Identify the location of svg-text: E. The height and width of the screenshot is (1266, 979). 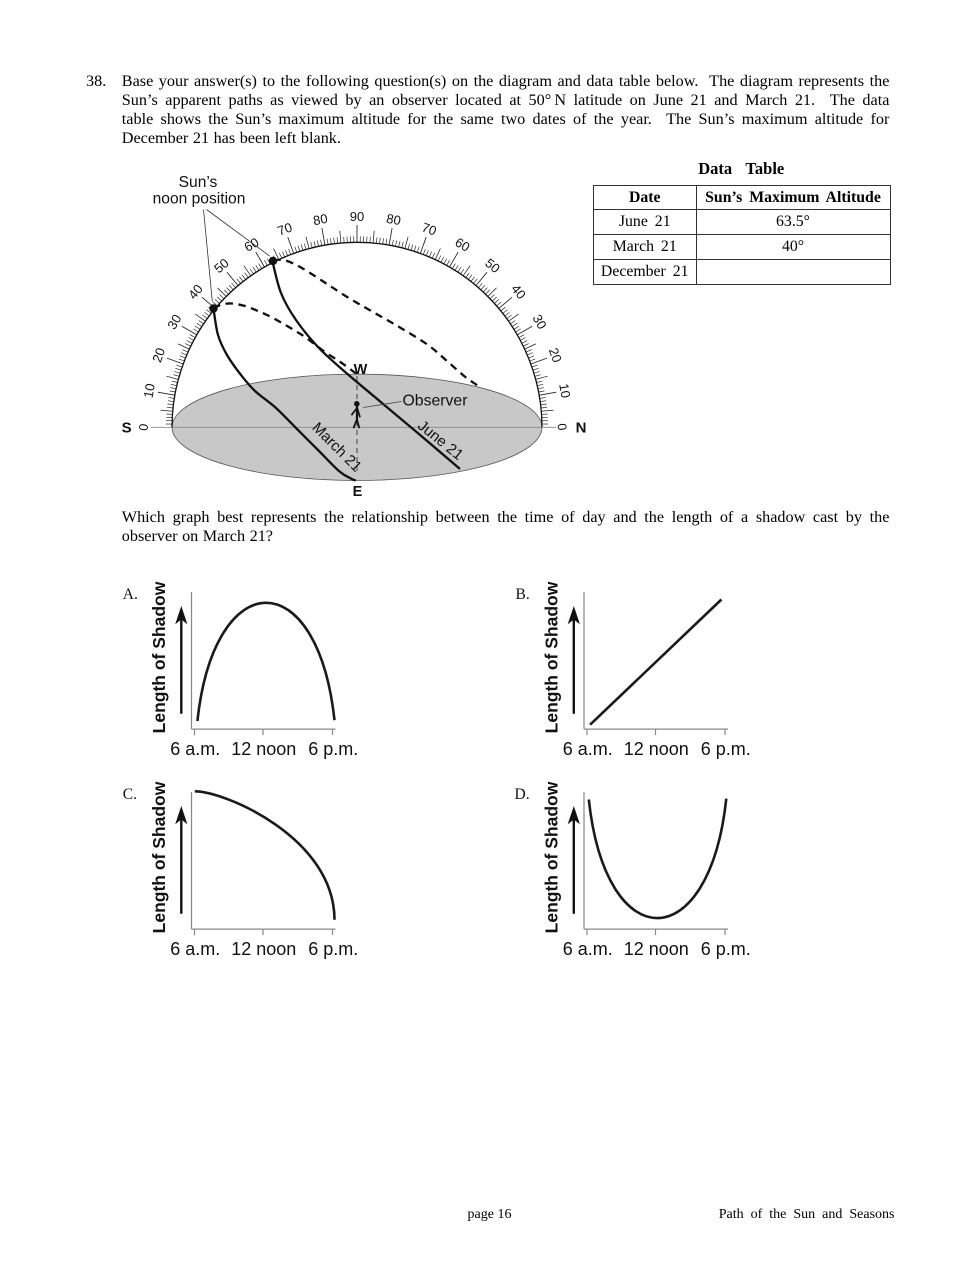
(358, 492).